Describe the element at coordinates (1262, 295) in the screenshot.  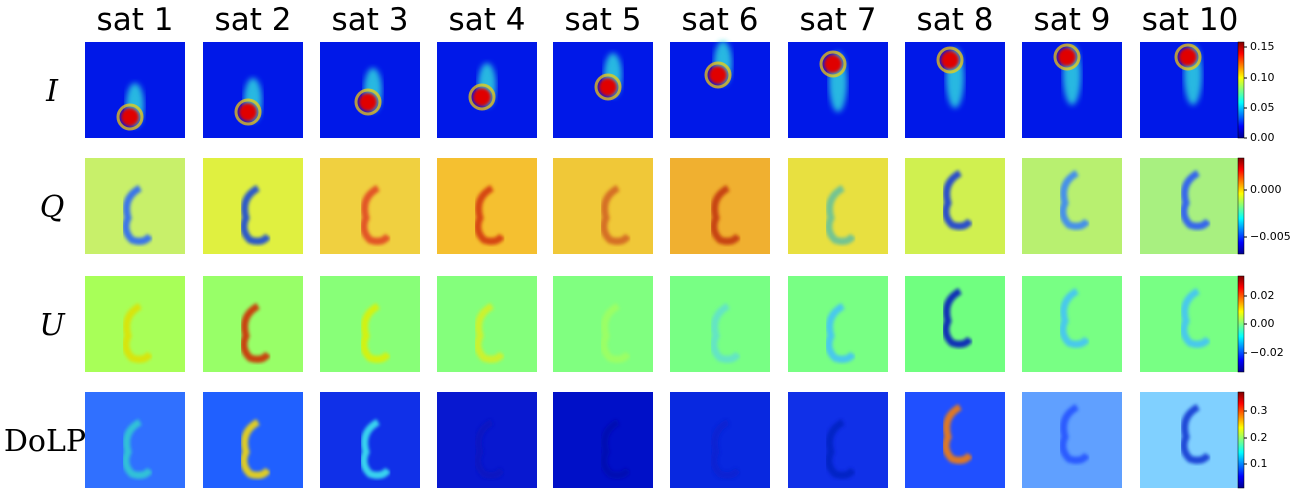
I see `colorbar-tick-label: 0.02` at that location.